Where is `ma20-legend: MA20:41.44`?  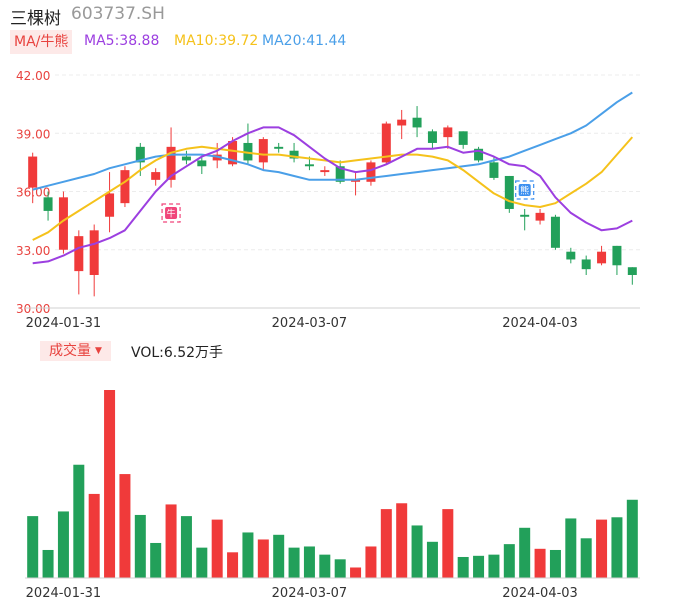
ma20-legend: MA20:41.44 is located at coordinates (304, 41).